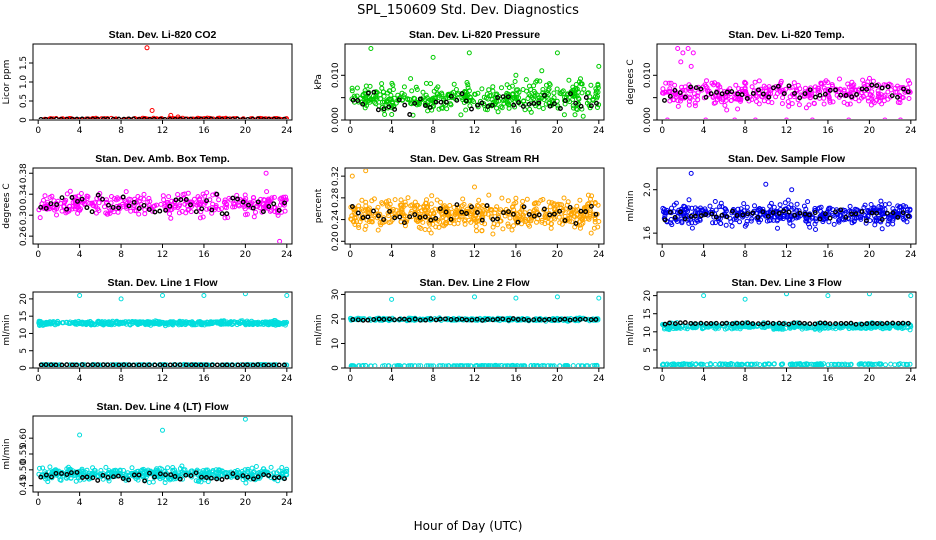 The width and height of the screenshot is (936, 540). What do you see at coordinates (468, 10) in the screenshot?
I see `figure-title: SPL_150609 Std. Dev. Diagnostics` at bounding box center [468, 10].